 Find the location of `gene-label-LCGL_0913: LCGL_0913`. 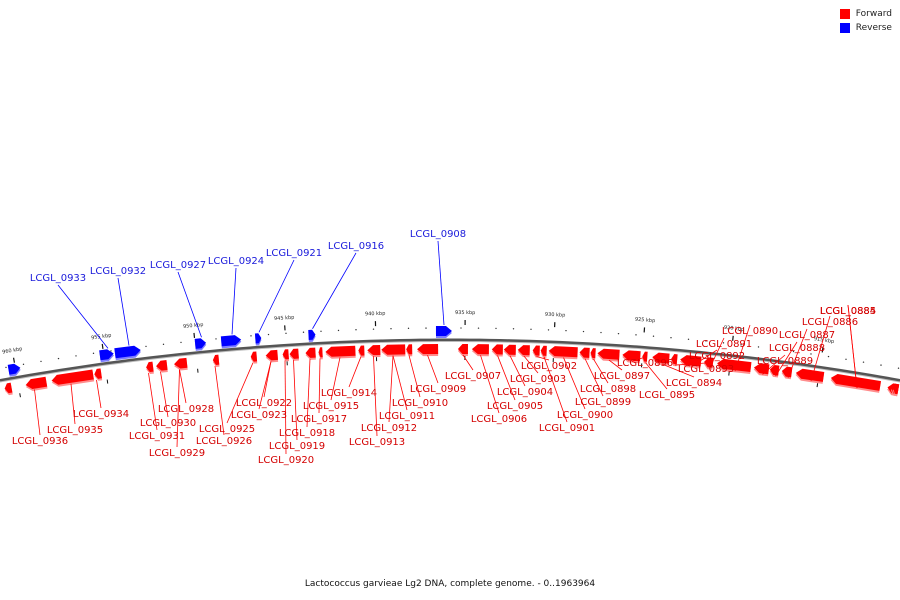

gene-label-LCGL_0913: LCGL_0913 is located at coordinates (377, 442).